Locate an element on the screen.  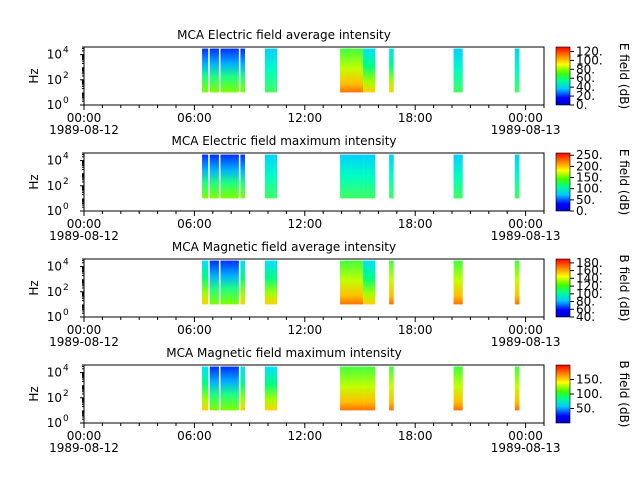
colorbar-tick-label: 200. is located at coordinates (589, 166).